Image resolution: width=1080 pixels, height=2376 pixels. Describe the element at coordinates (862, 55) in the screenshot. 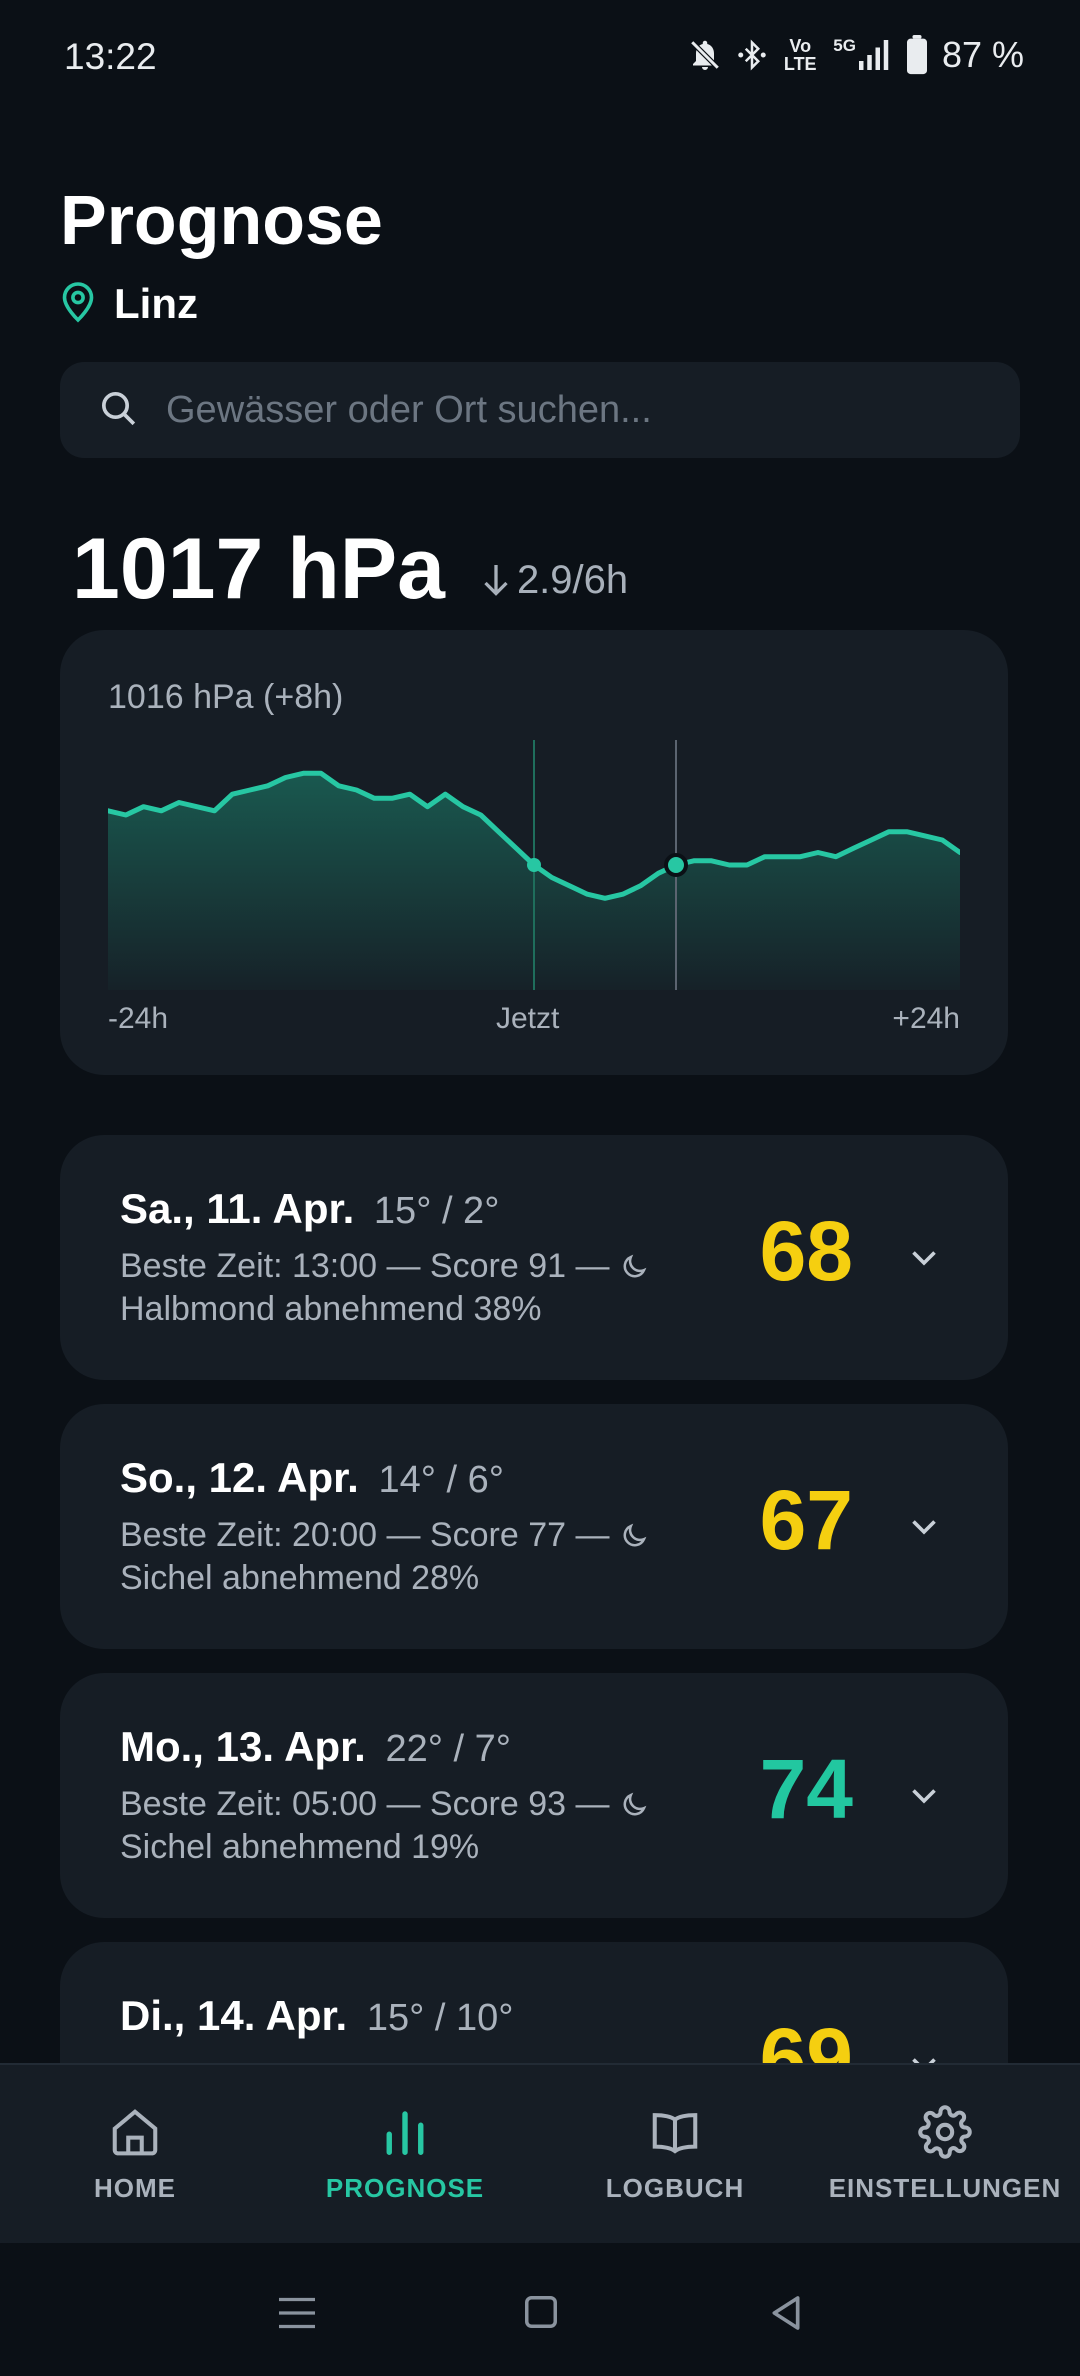

I see `signal-5g-icon: 5G` at that location.